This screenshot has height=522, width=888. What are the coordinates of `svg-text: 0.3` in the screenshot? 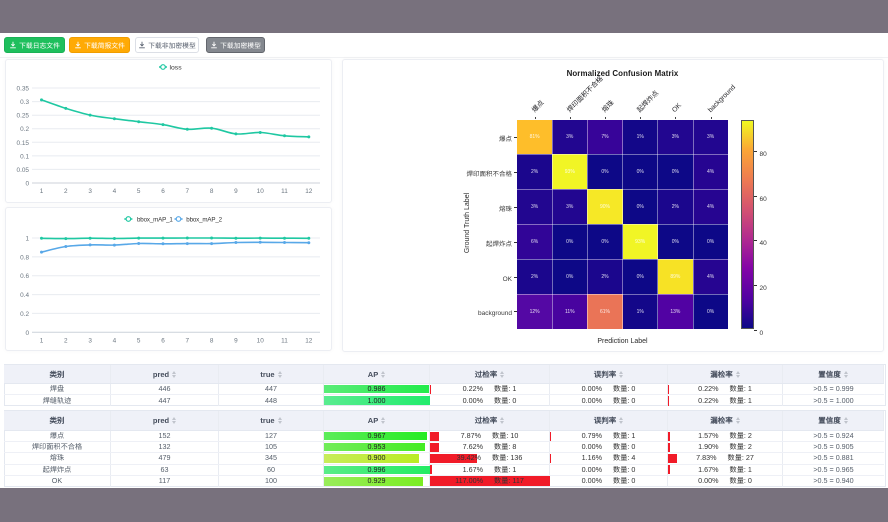 It's located at (24, 102).